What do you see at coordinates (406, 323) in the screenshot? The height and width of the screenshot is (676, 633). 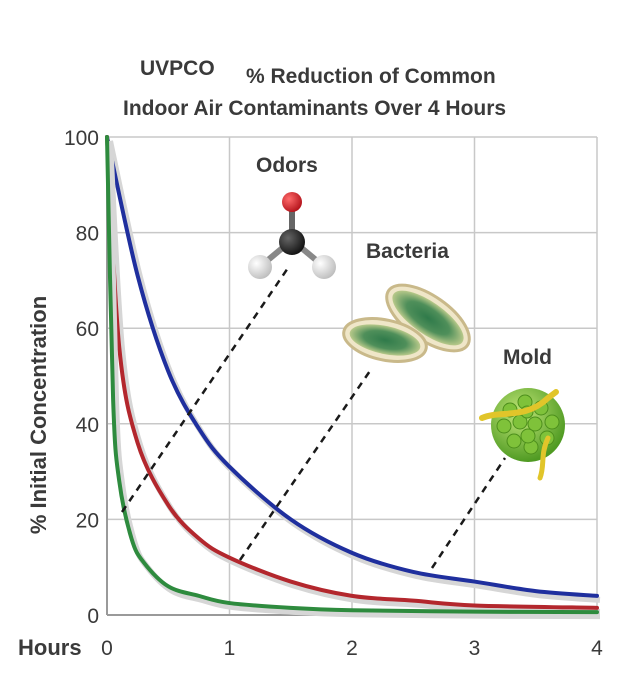 I see `bacteria-icon` at bounding box center [406, 323].